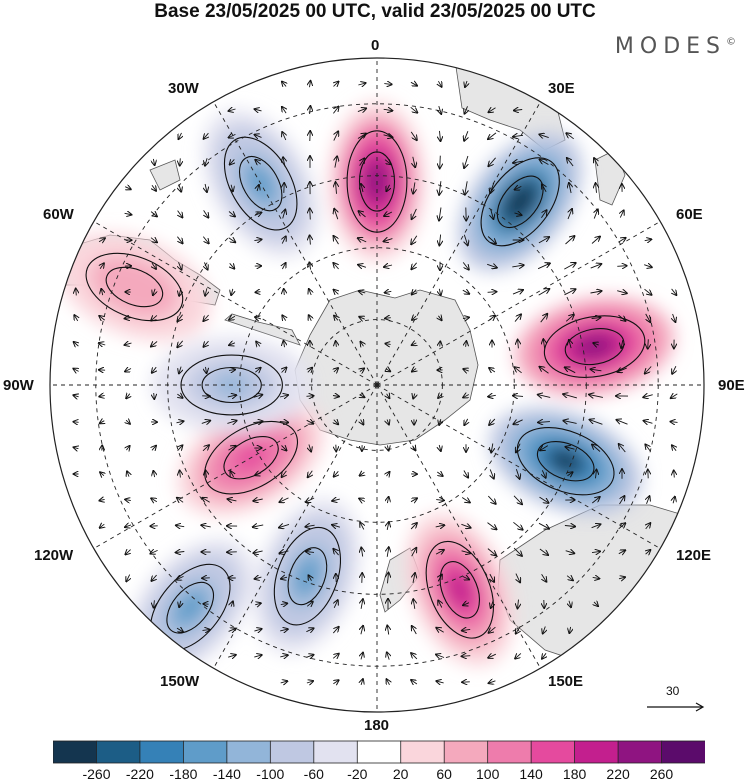 The width and height of the screenshot is (750, 783). What do you see at coordinates (235, 466) in the screenshot?
I see `meridian-line` at bounding box center [235, 466].